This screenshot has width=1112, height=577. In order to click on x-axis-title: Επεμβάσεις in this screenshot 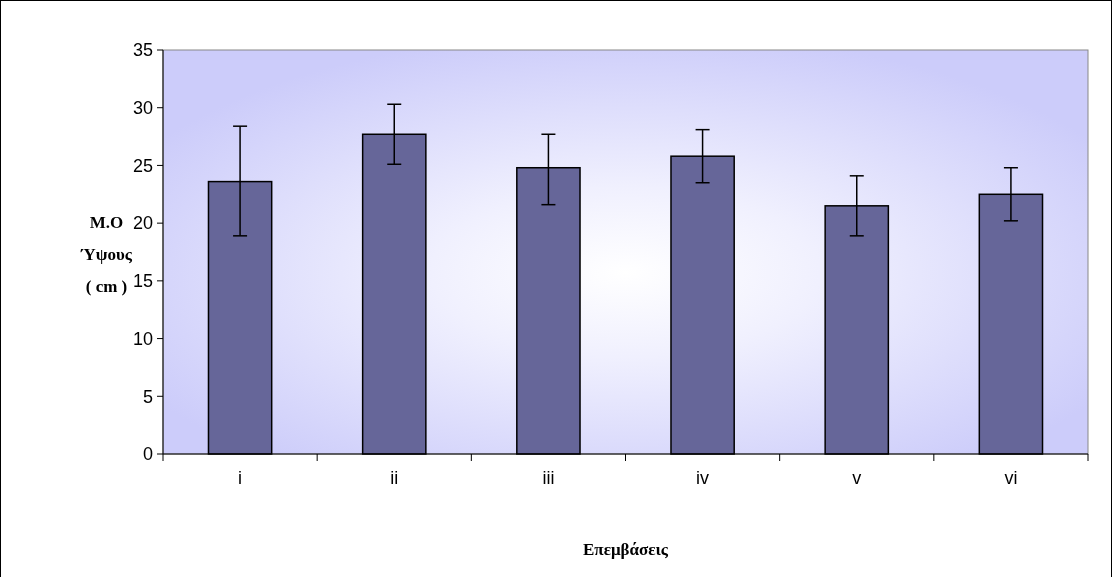, I will do `click(626, 549)`.